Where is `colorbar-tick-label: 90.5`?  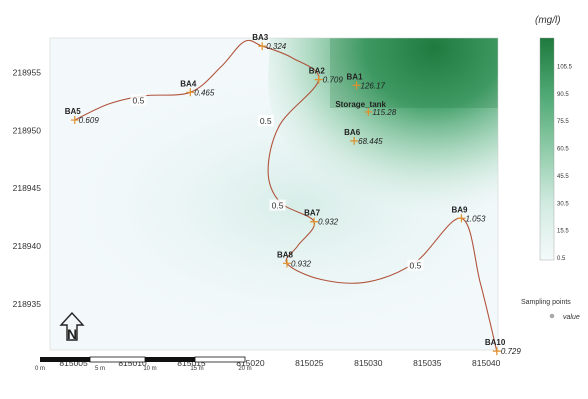 colorbar-tick-label: 90.5 is located at coordinates (563, 95).